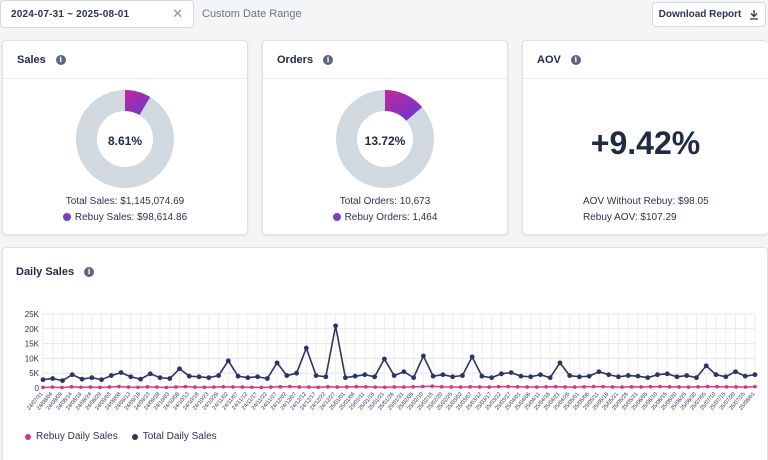 The width and height of the screenshot is (768, 460). What do you see at coordinates (179, 436) in the screenshot?
I see `legend-total-label: Total Daily Sales` at bounding box center [179, 436].